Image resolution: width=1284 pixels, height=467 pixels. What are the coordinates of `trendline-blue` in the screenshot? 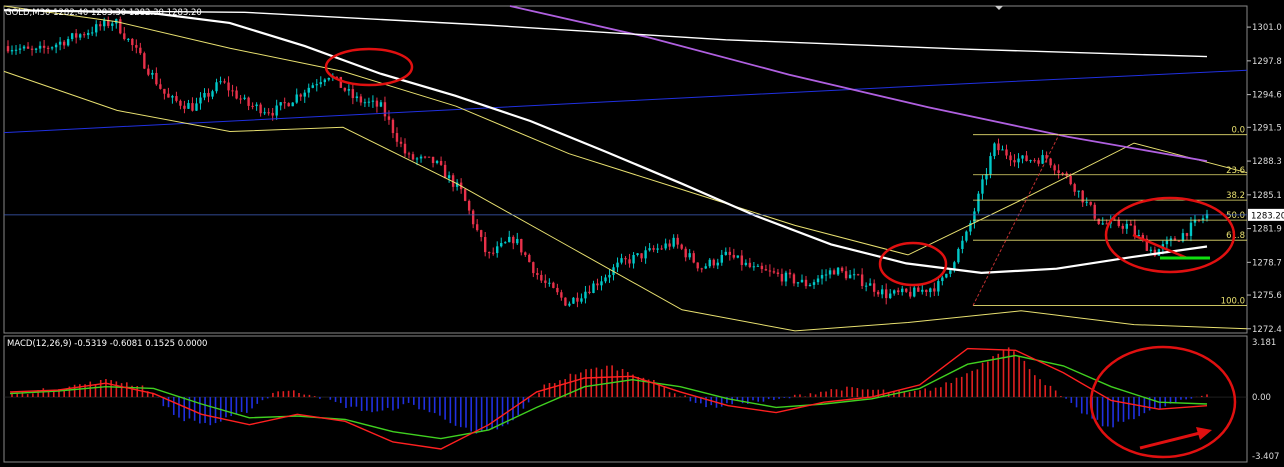 It's located at (625, 101).